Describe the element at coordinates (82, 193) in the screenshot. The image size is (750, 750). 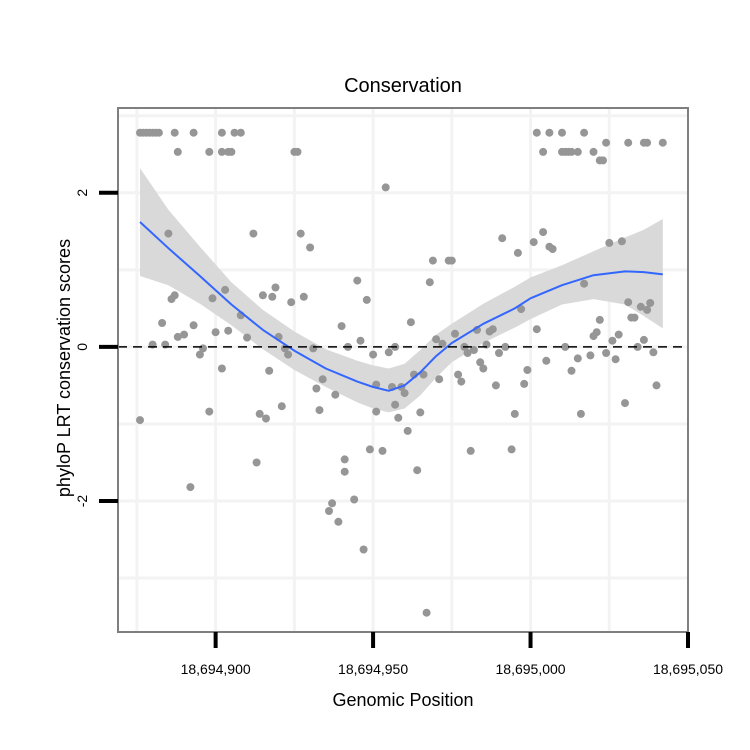
I see `y-tick-label: 2` at that location.